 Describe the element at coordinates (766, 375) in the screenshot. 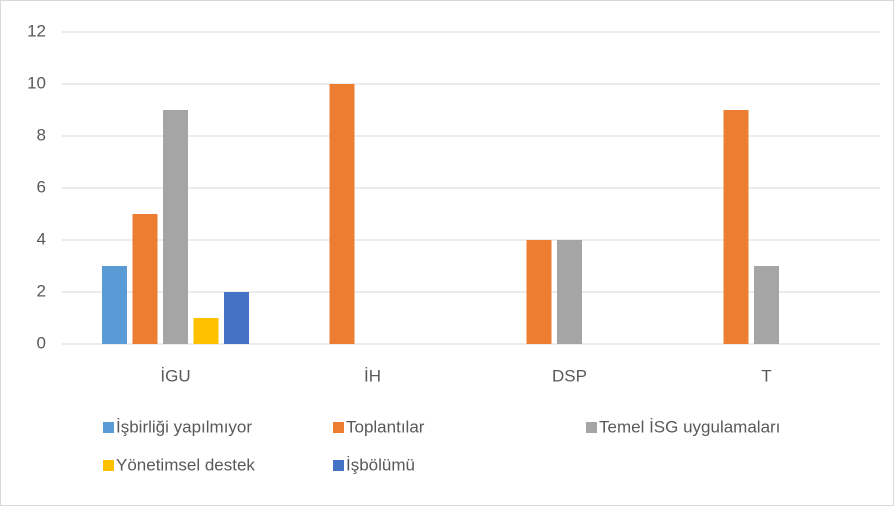

I see `x-tick-label: T` at that location.